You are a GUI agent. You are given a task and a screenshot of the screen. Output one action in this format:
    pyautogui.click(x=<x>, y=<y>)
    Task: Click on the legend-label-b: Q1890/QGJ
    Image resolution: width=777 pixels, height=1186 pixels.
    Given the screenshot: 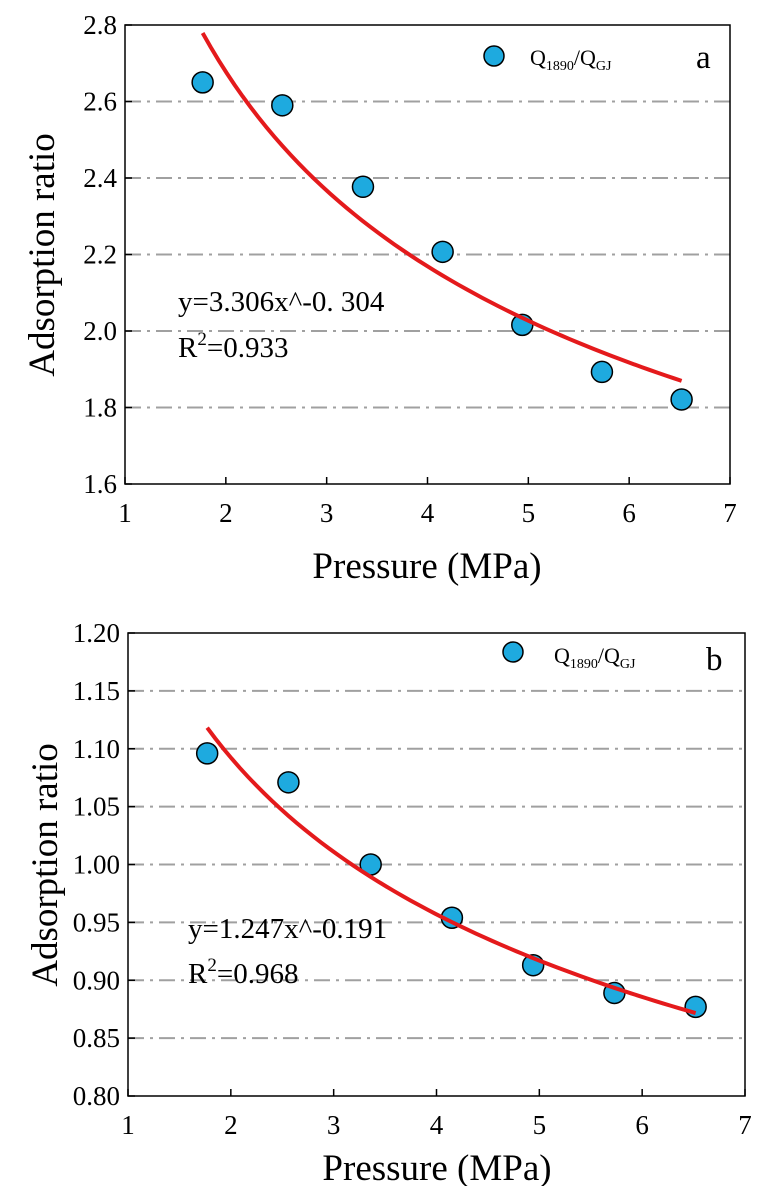 What is the action you would take?
    pyautogui.click(x=595, y=657)
    